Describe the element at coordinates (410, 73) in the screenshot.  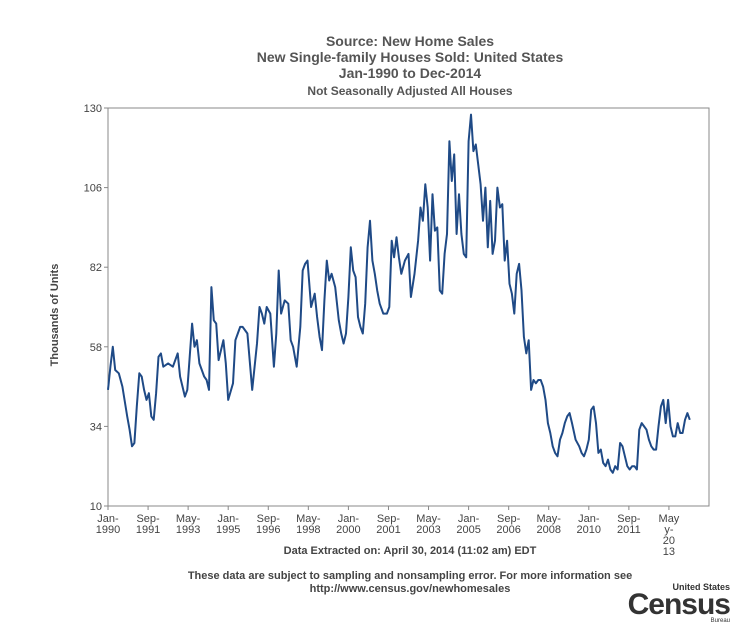
I see `chart-date-range: Jan-1990 to Dec-2014` at that location.